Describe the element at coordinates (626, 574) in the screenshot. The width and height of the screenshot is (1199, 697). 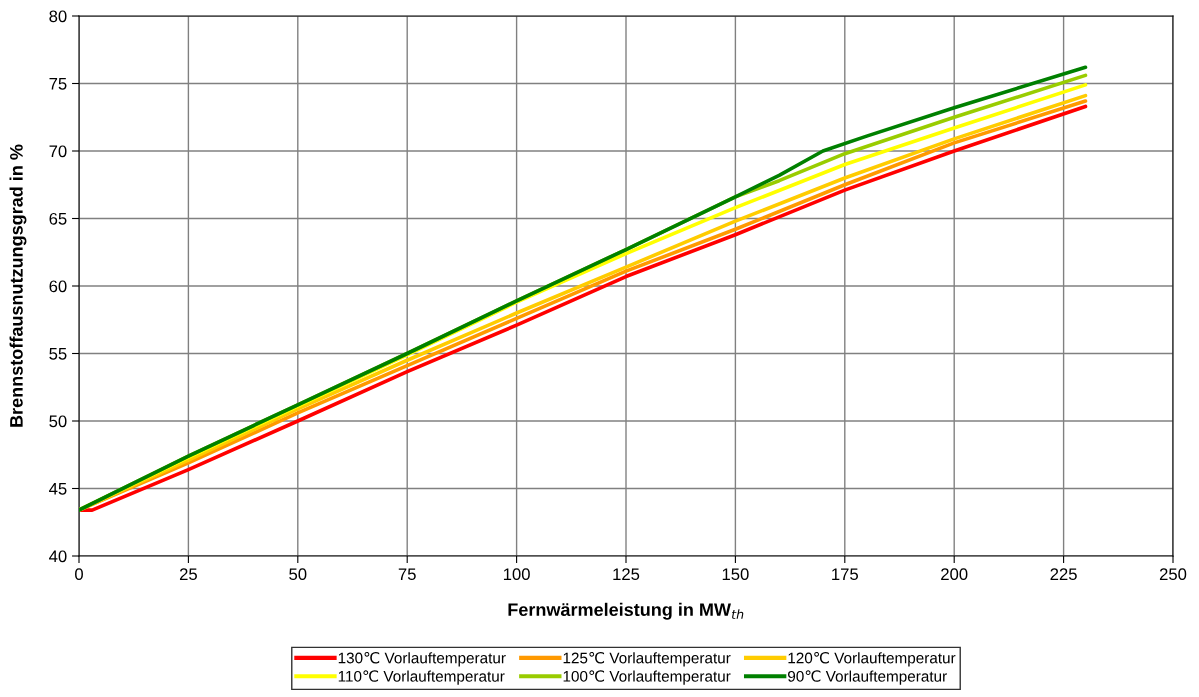
I see `x-tick-label: 125` at that location.